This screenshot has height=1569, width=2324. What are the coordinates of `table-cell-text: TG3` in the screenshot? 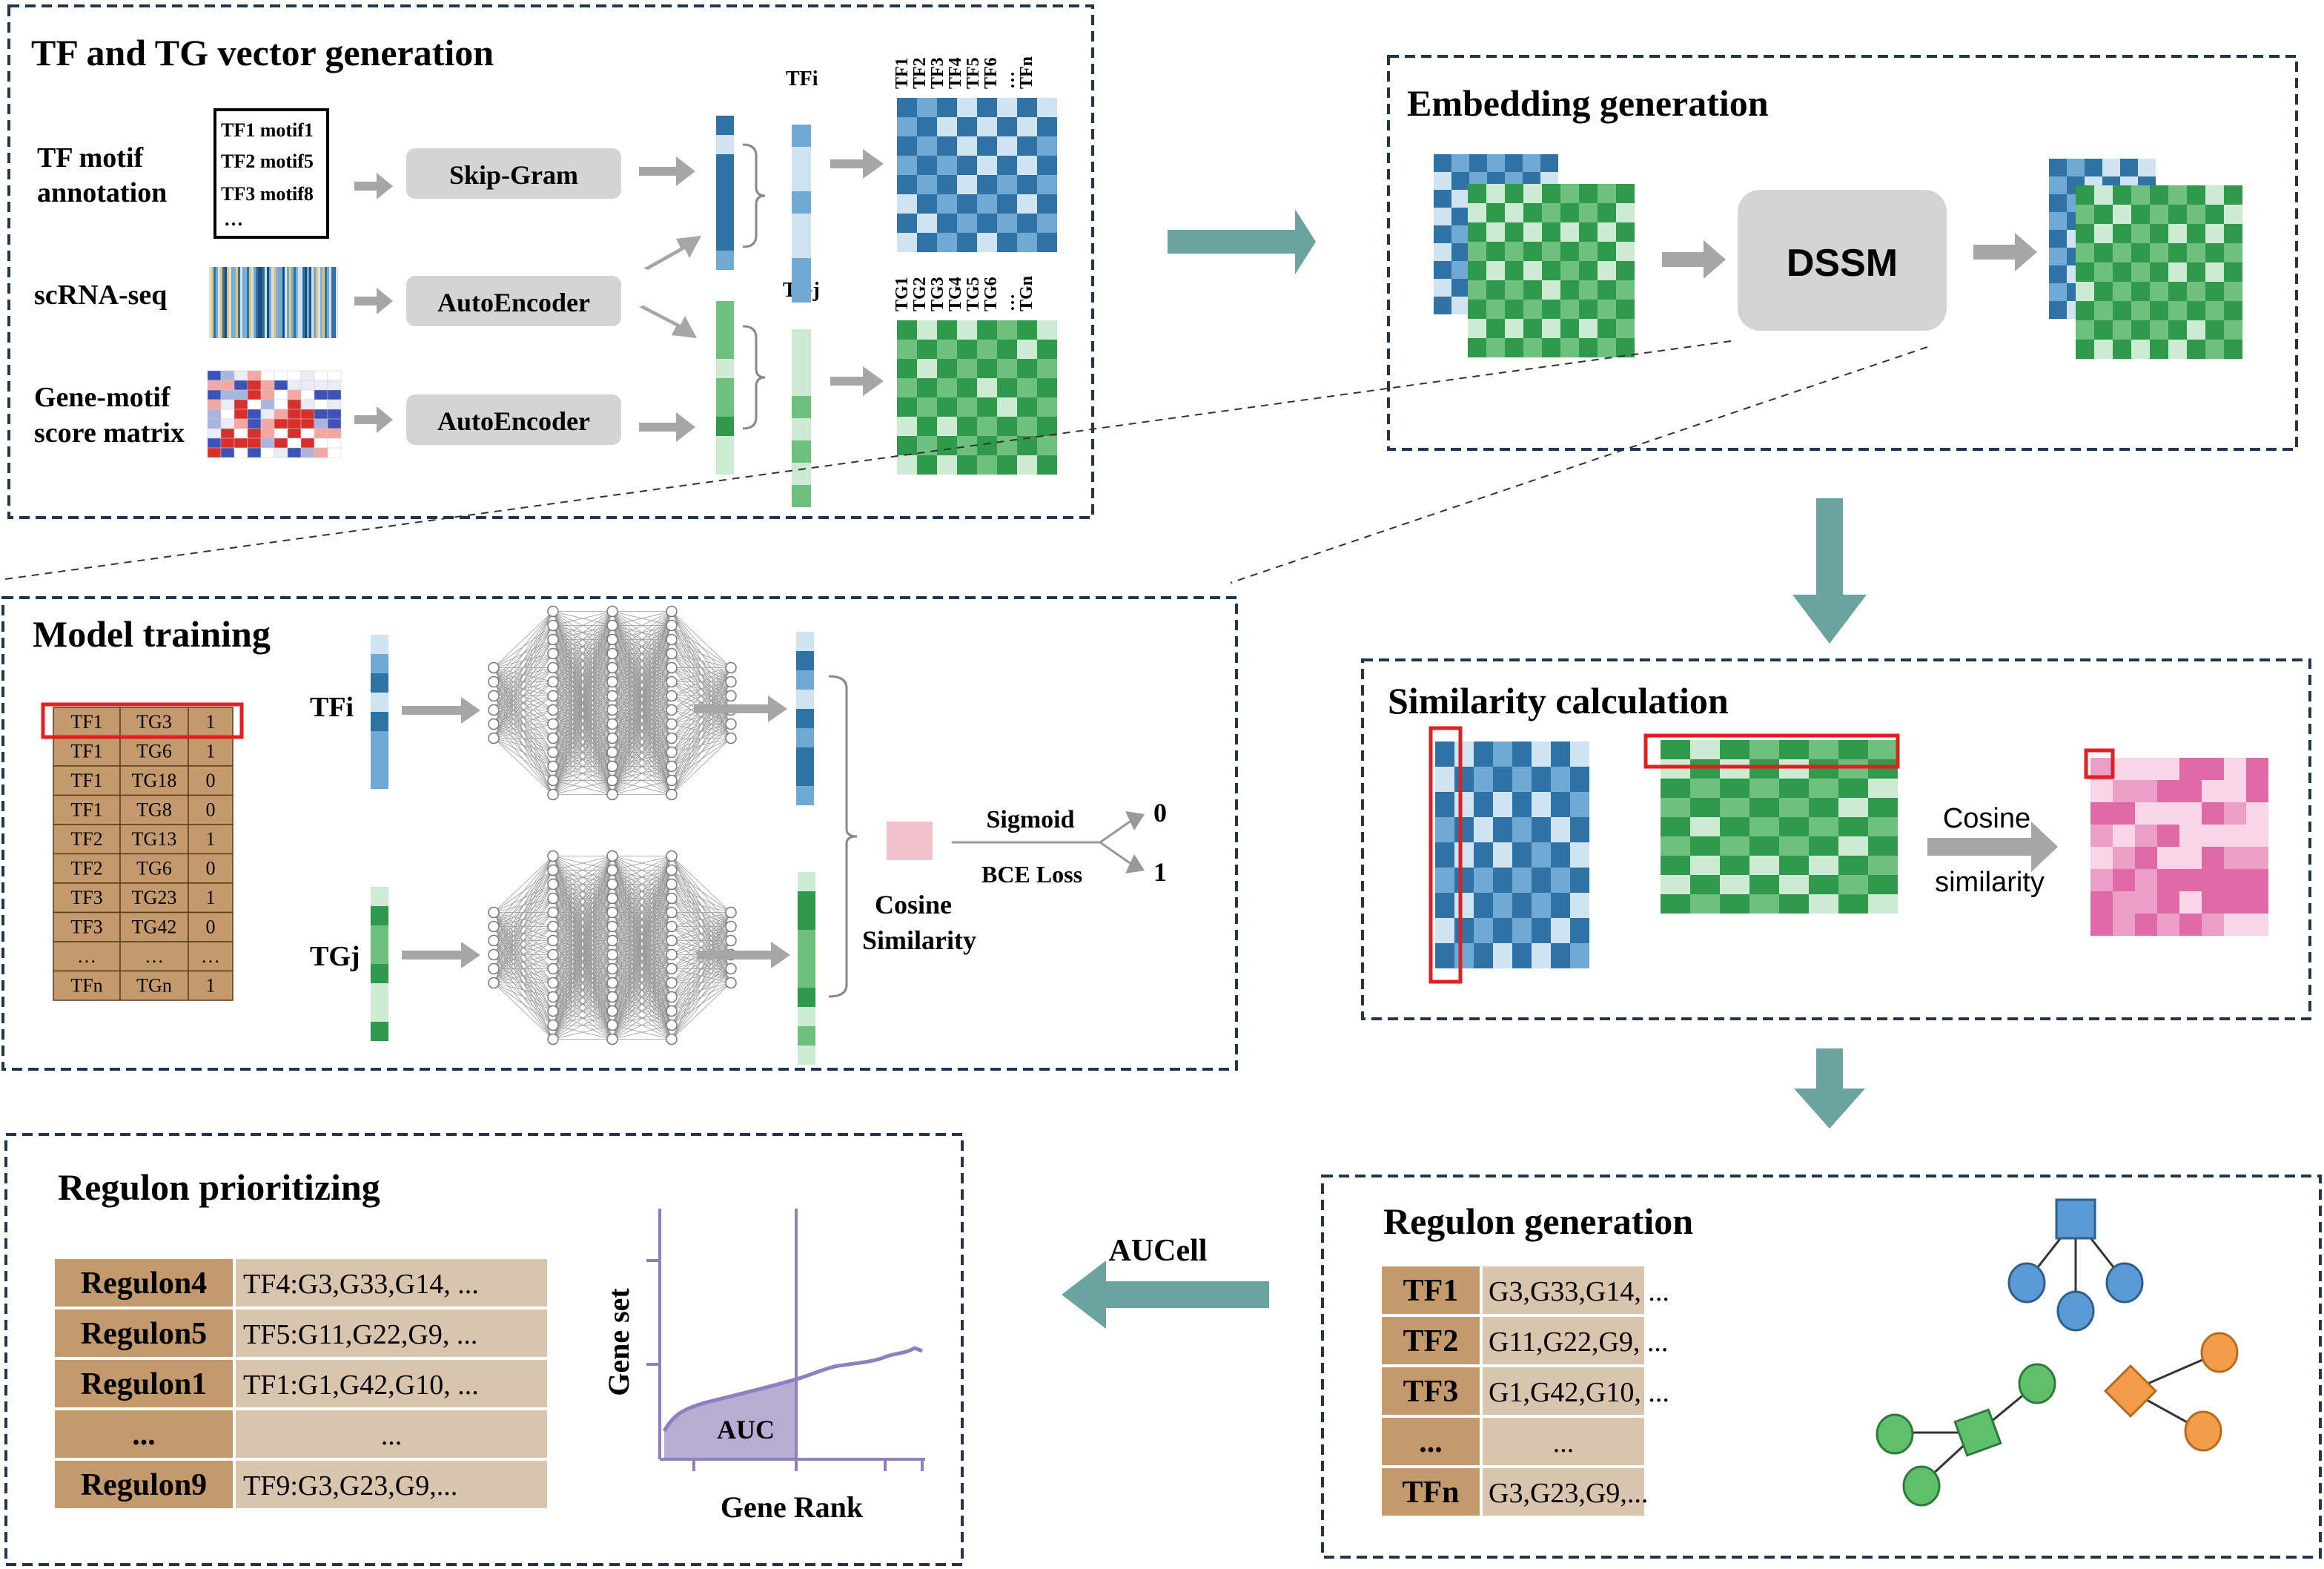 It's located at (154, 722).